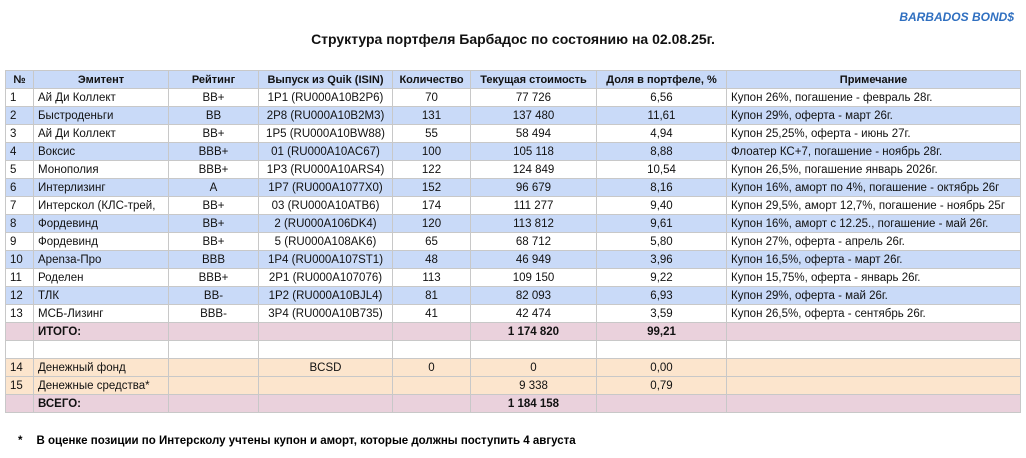 The image size is (1026, 458). What do you see at coordinates (533, 169) in the screenshot?
I see `table-cell: 124 849` at bounding box center [533, 169].